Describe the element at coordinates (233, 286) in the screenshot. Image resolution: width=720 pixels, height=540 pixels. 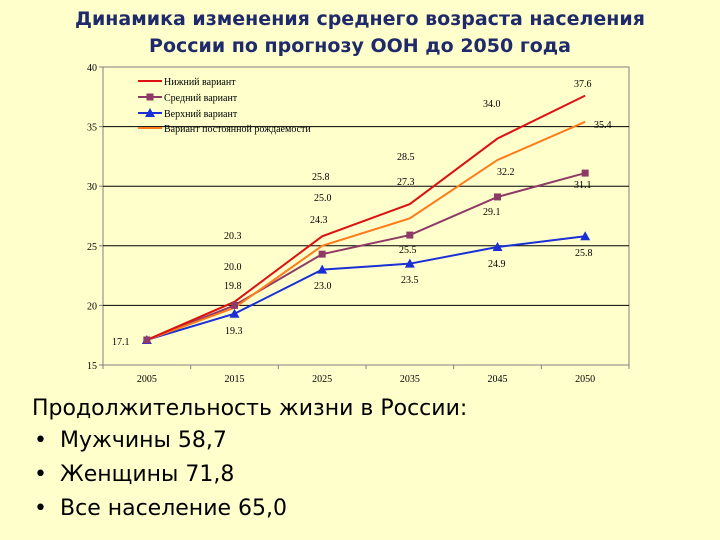
I see `data-label: 19.8` at that location.